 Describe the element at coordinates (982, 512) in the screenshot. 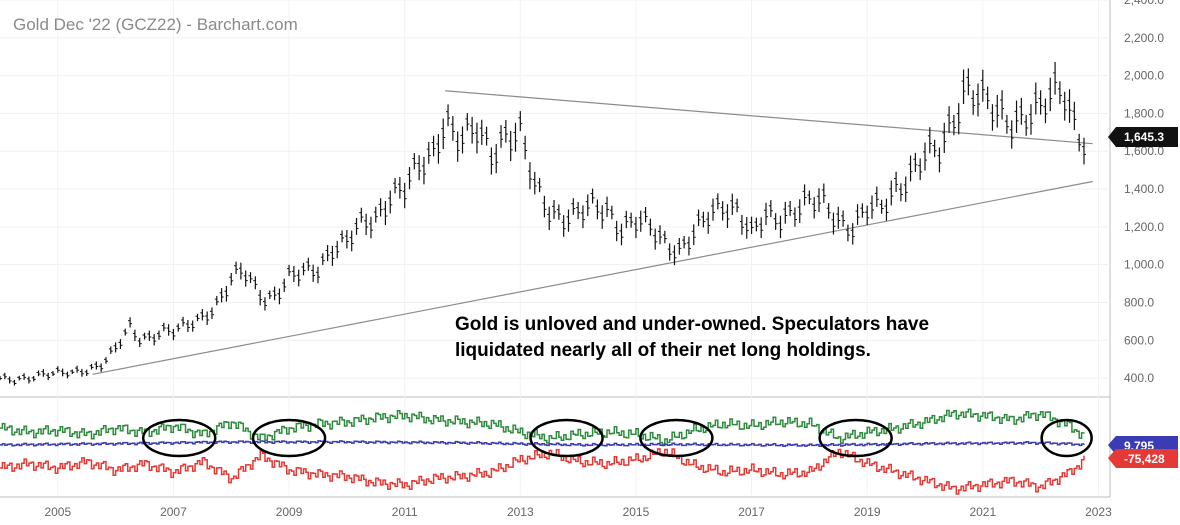

I see `x-tick-label: 2021` at that location.